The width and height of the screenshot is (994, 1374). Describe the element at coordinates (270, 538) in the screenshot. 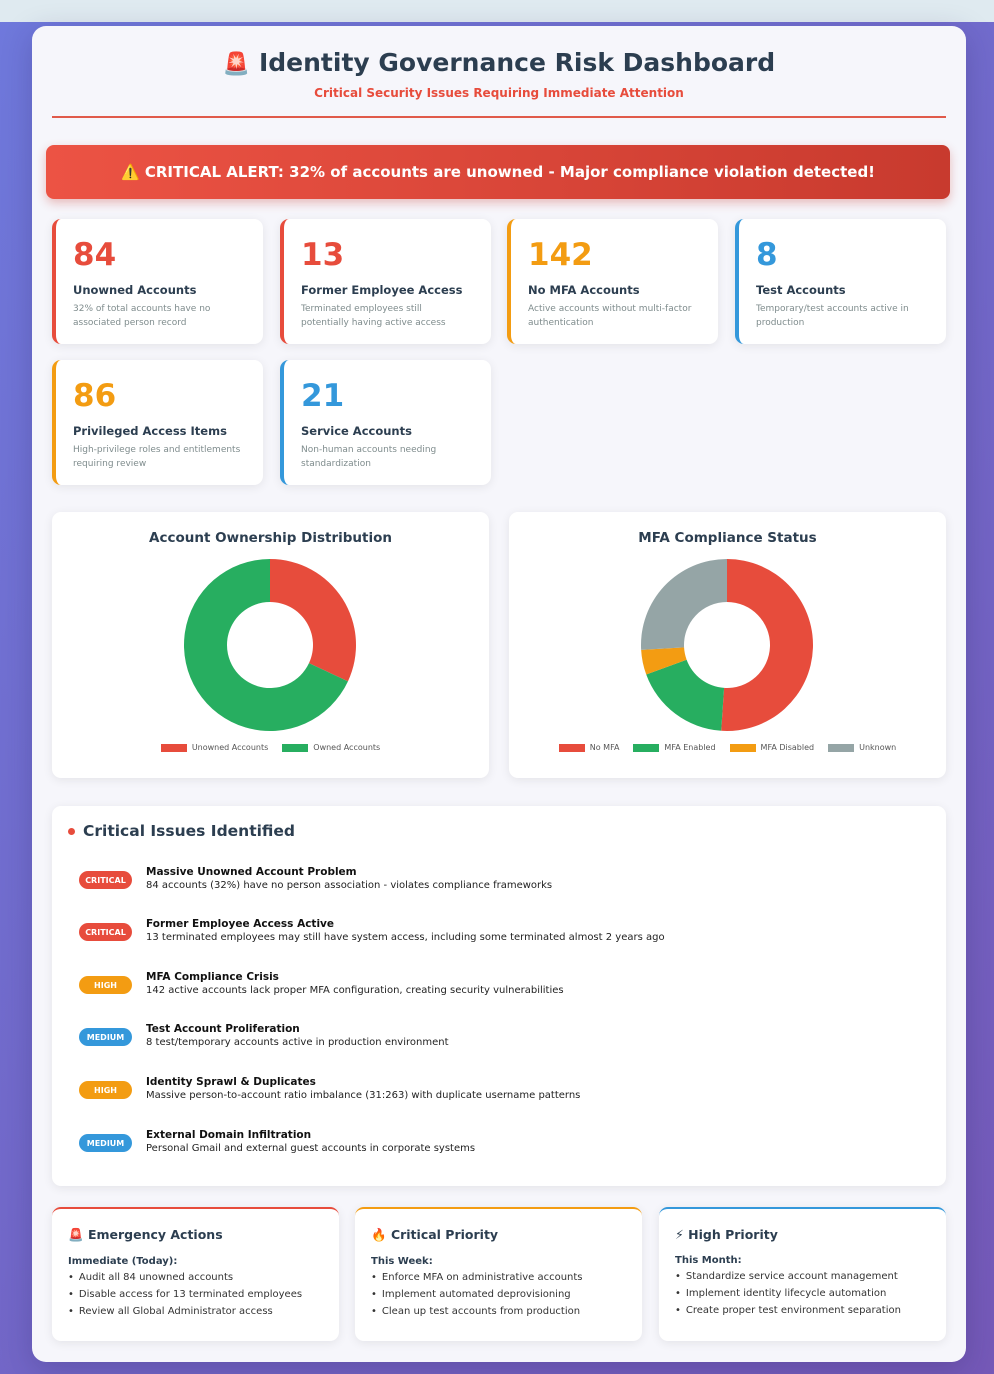

I see `chart-title: Account Ownership Distribution` at that location.